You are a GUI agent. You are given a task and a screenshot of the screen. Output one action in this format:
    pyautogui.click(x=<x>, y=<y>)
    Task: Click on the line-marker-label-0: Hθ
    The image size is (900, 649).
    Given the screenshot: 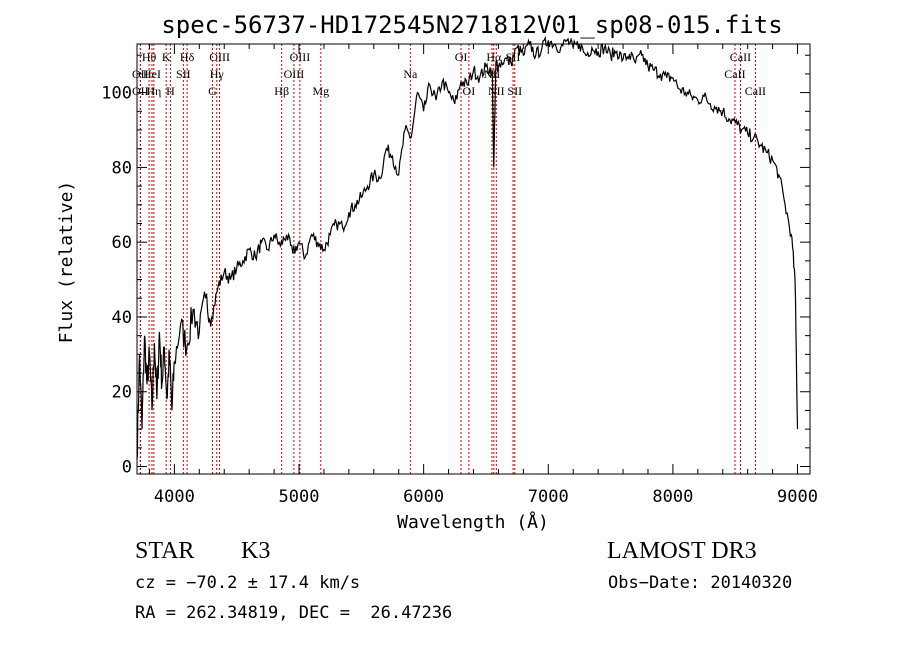 What is the action you would take?
    pyautogui.click(x=149, y=57)
    